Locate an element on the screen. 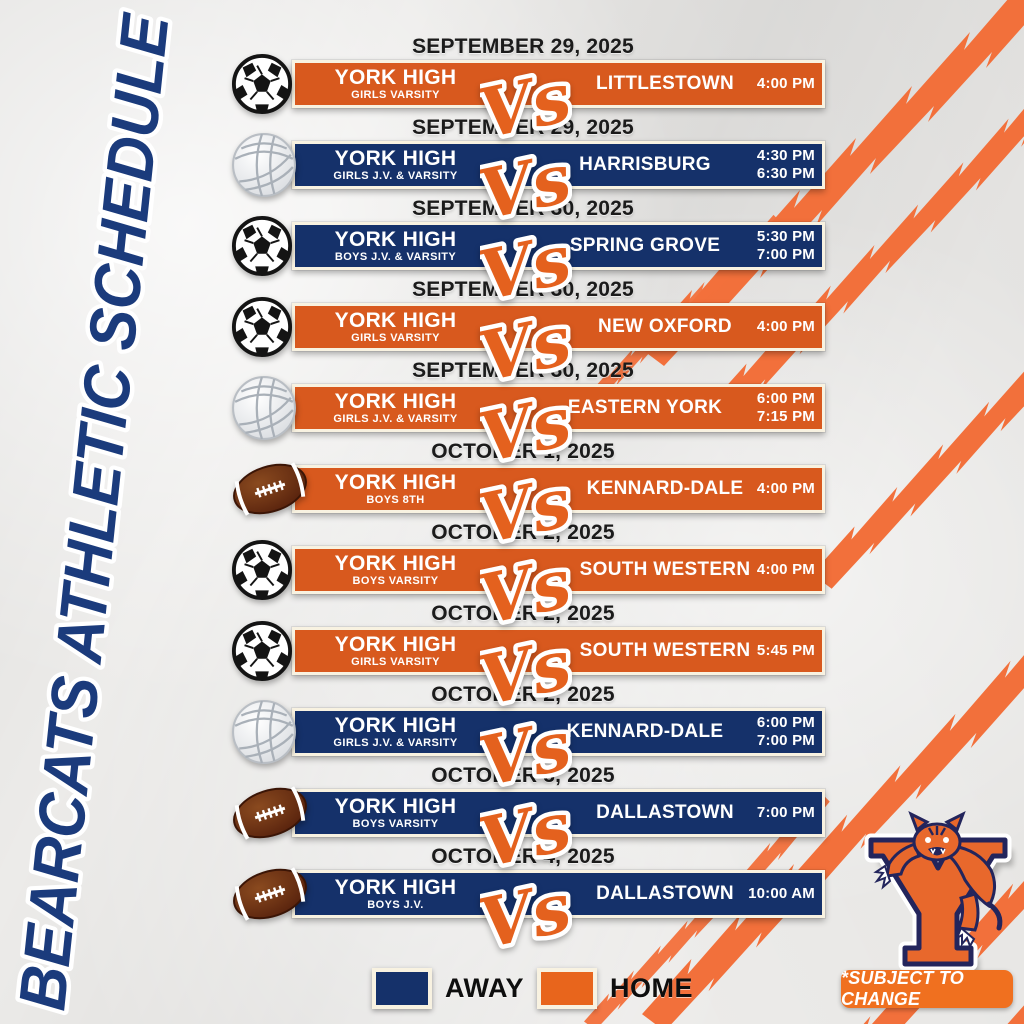 Image resolution: width=1024 pixels, height=1024 pixels. home-team-block: YORK HIGH GIRLS J.V. & VARSITY is located at coordinates (395, 165).